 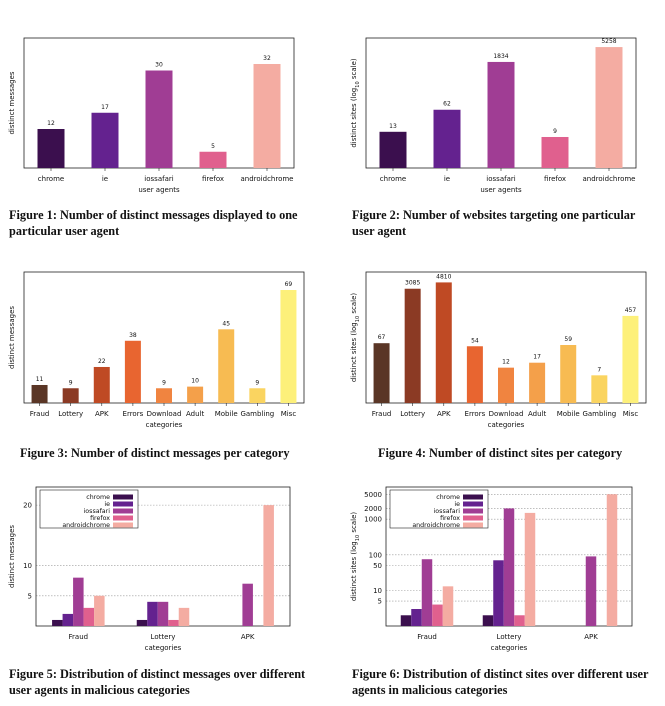 What do you see at coordinates (267, 58) in the screenshot?
I see `bar-value-label: 32` at bounding box center [267, 58].